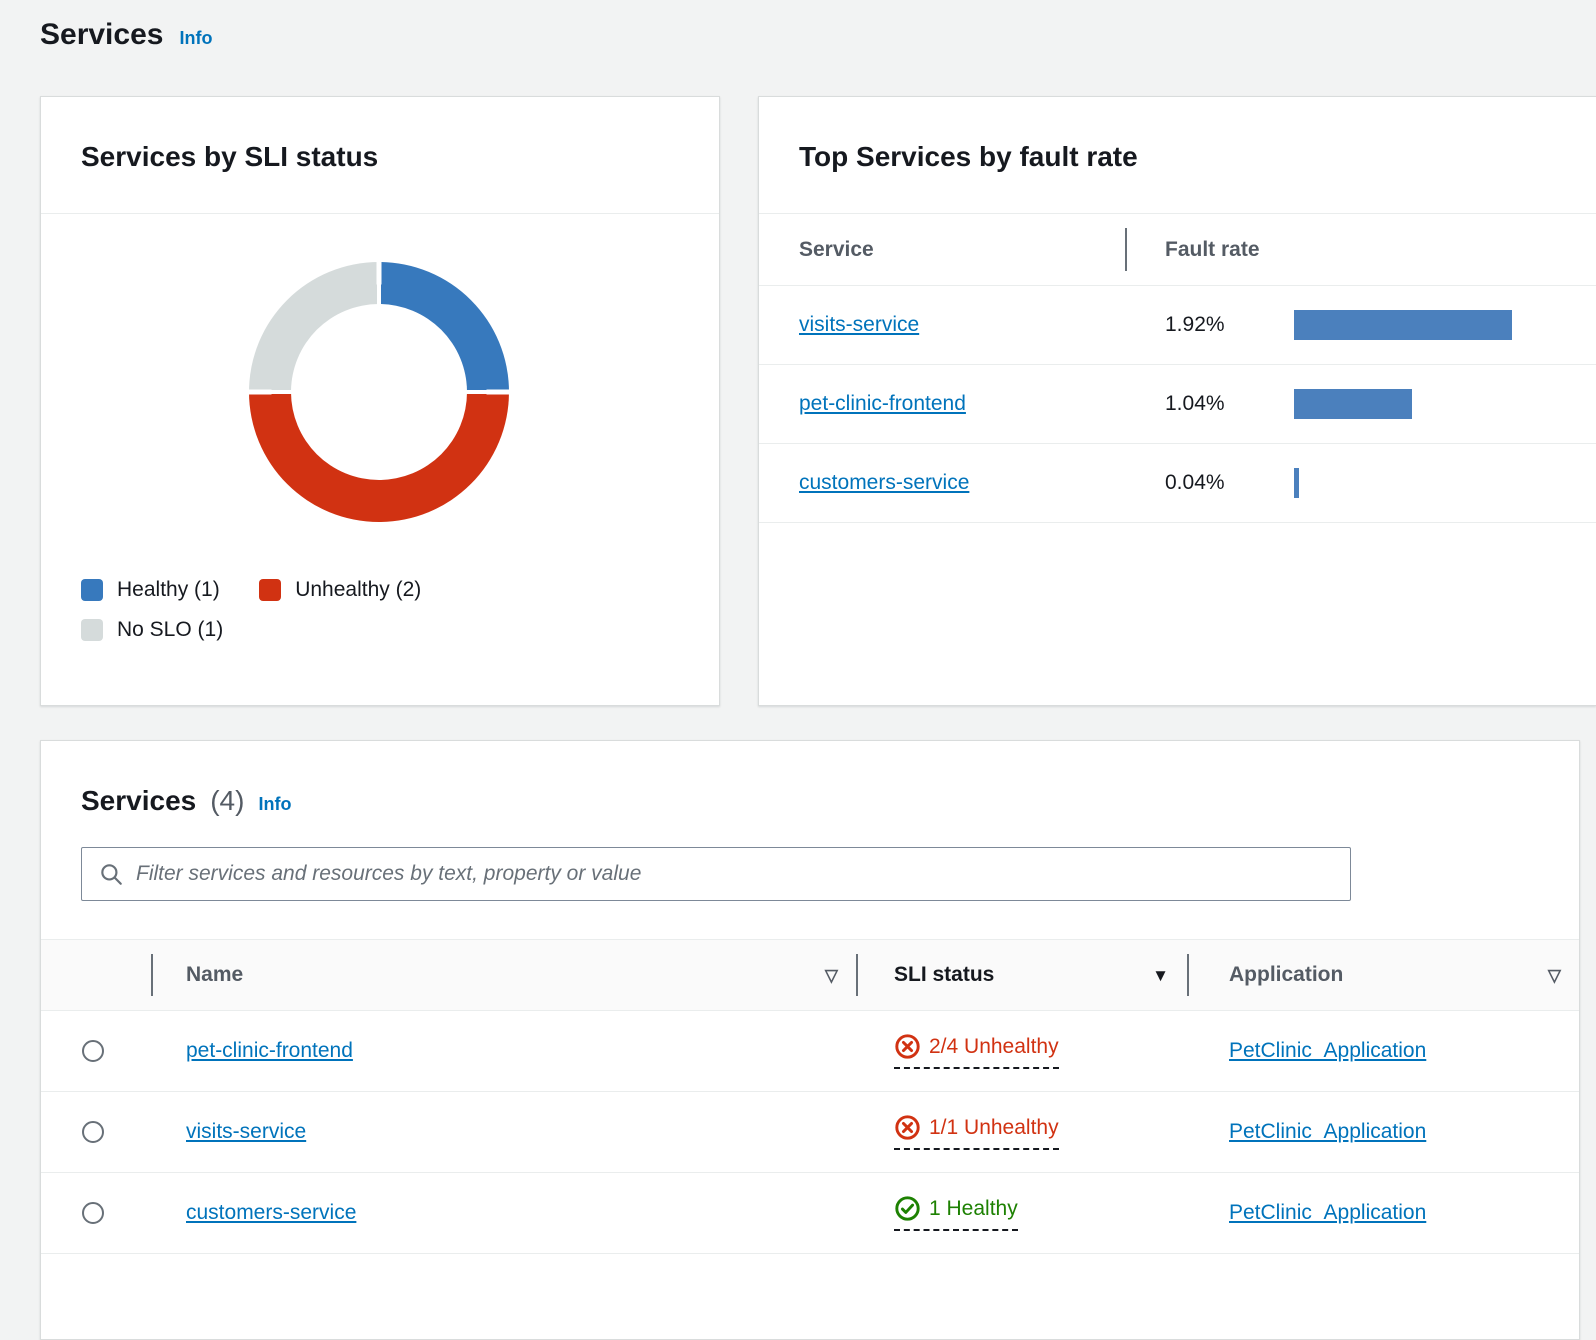 The height and width of the screenshot is (1340, 1596). I want to click on filter-services-input, so click(735, 874).